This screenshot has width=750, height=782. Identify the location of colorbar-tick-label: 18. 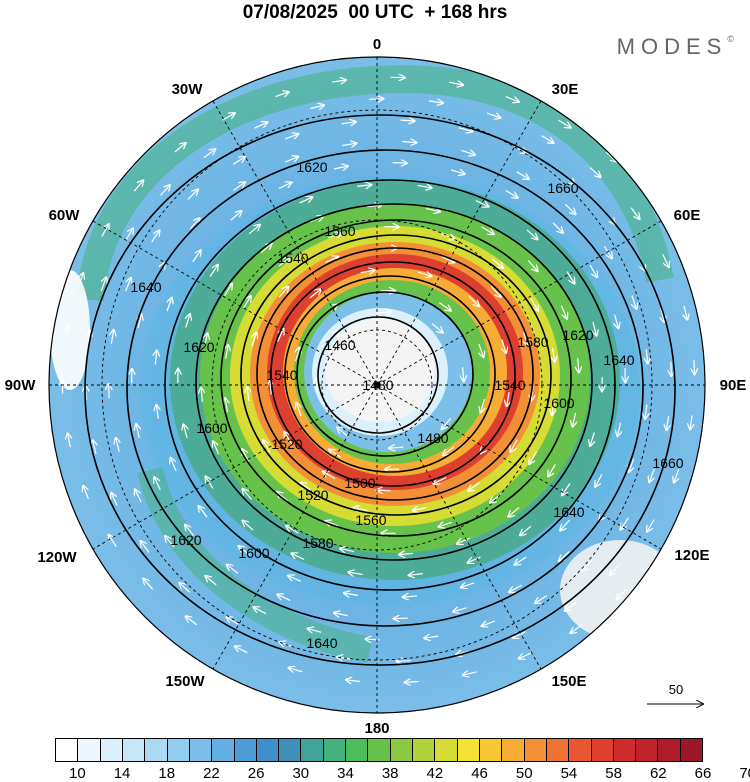
(167, 773).